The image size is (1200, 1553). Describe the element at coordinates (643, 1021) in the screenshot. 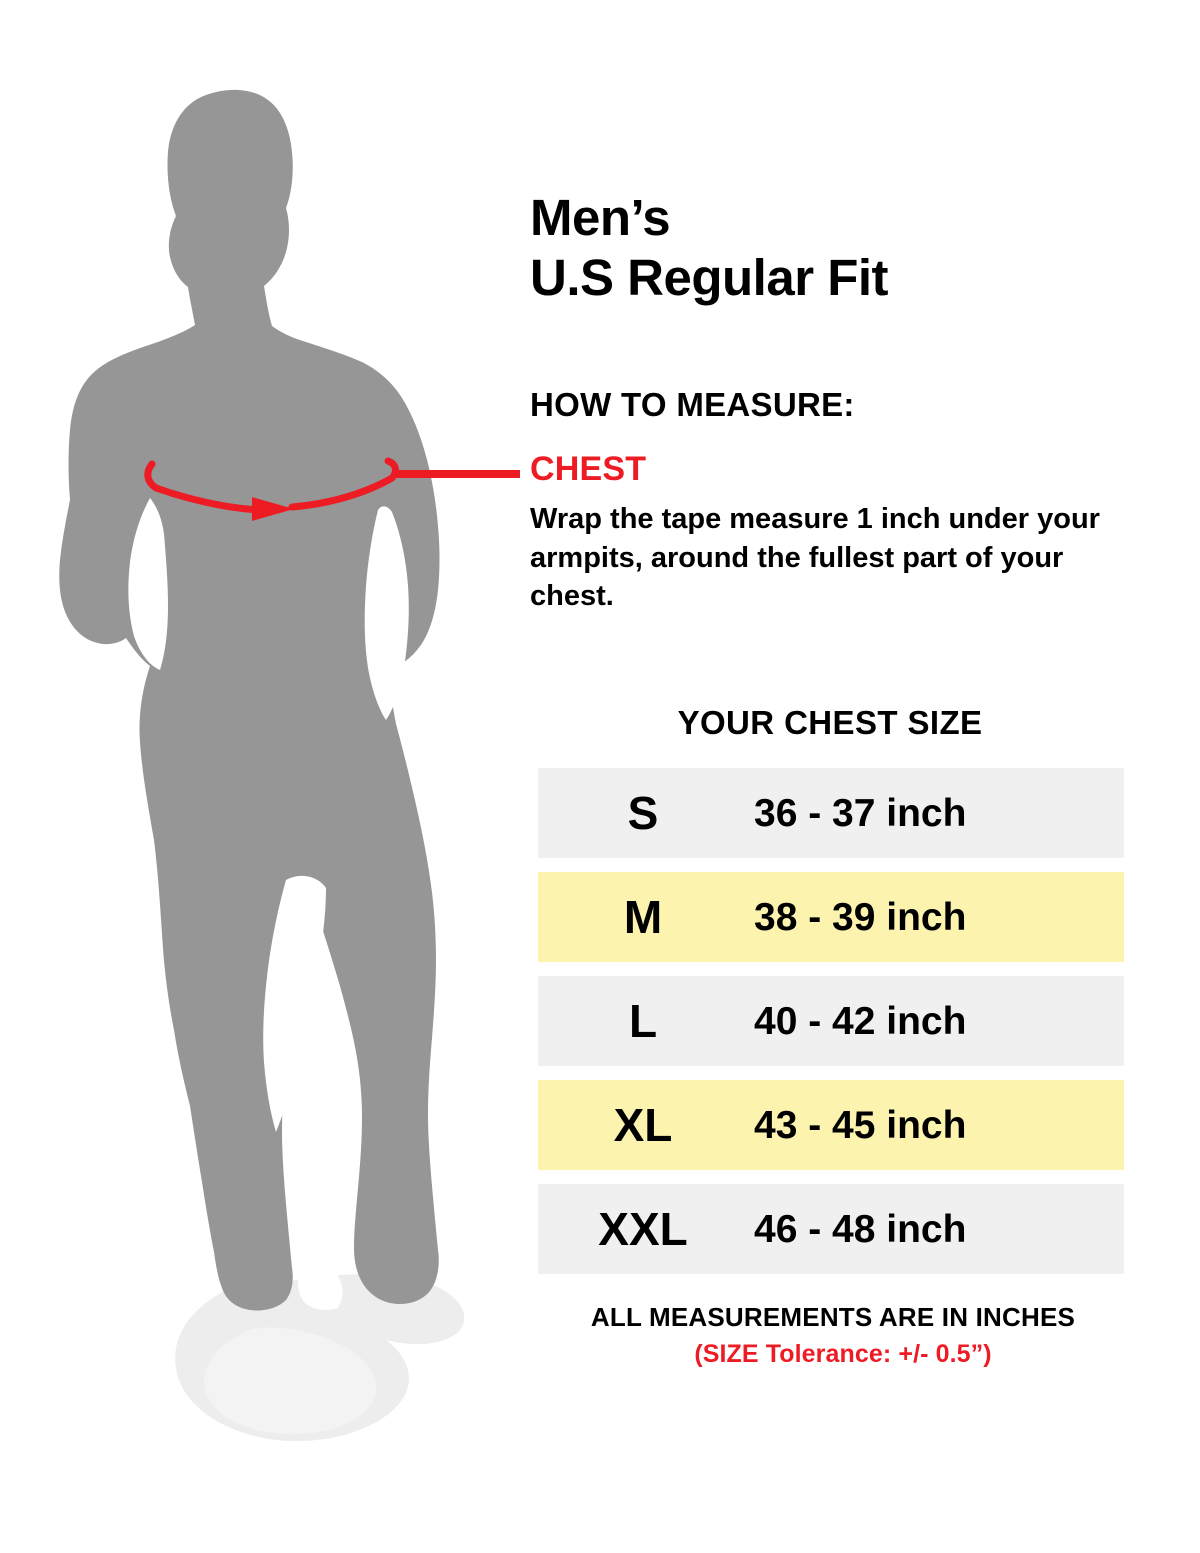

I see `size-label: L` at that location.